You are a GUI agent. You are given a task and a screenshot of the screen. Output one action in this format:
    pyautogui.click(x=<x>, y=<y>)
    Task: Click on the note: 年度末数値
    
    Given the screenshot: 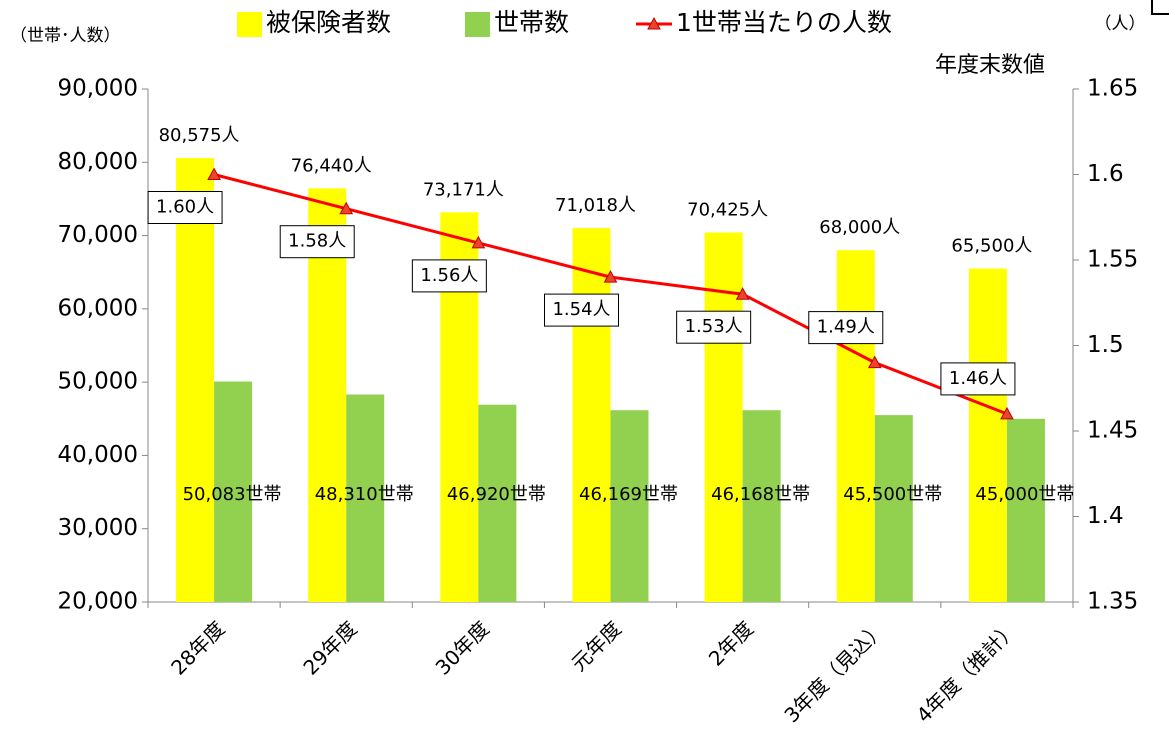 What is the action you would take?
    pyautogui.click(x=990, y=65)
    